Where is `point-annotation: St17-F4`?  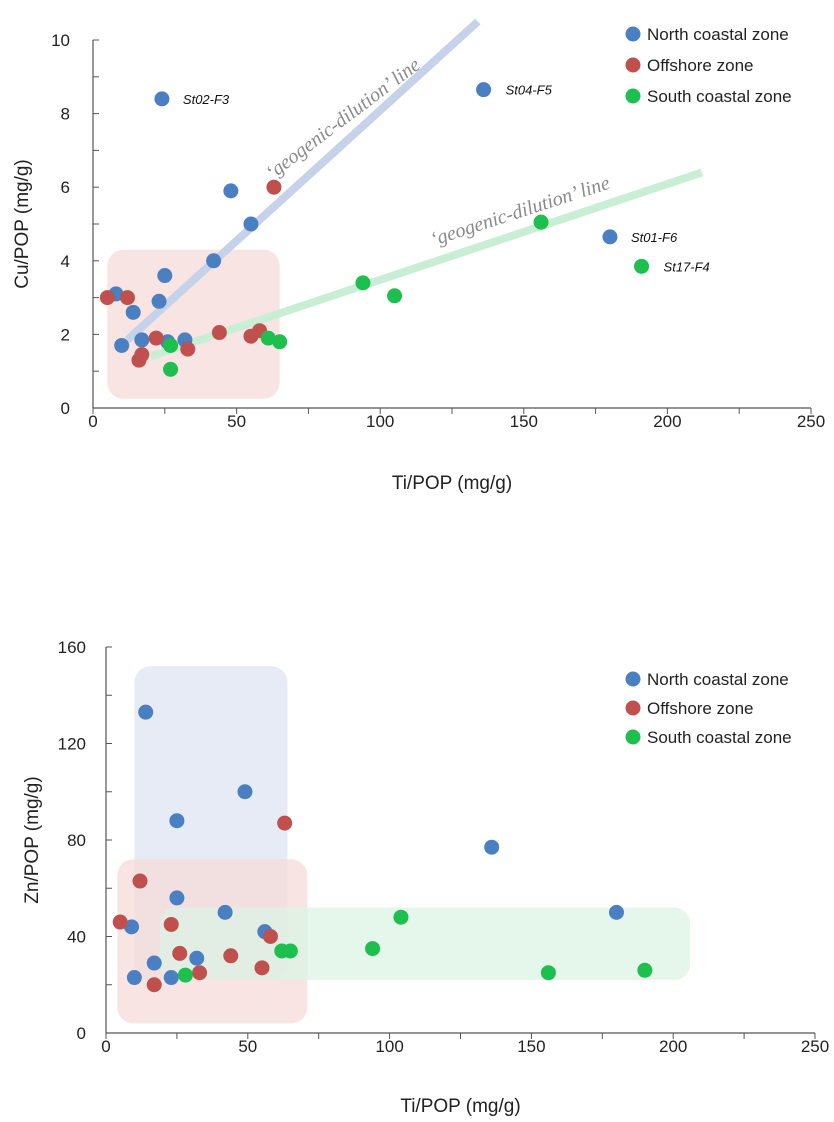
point-annotation: St17-F4 is located at coordinates (687, 266).